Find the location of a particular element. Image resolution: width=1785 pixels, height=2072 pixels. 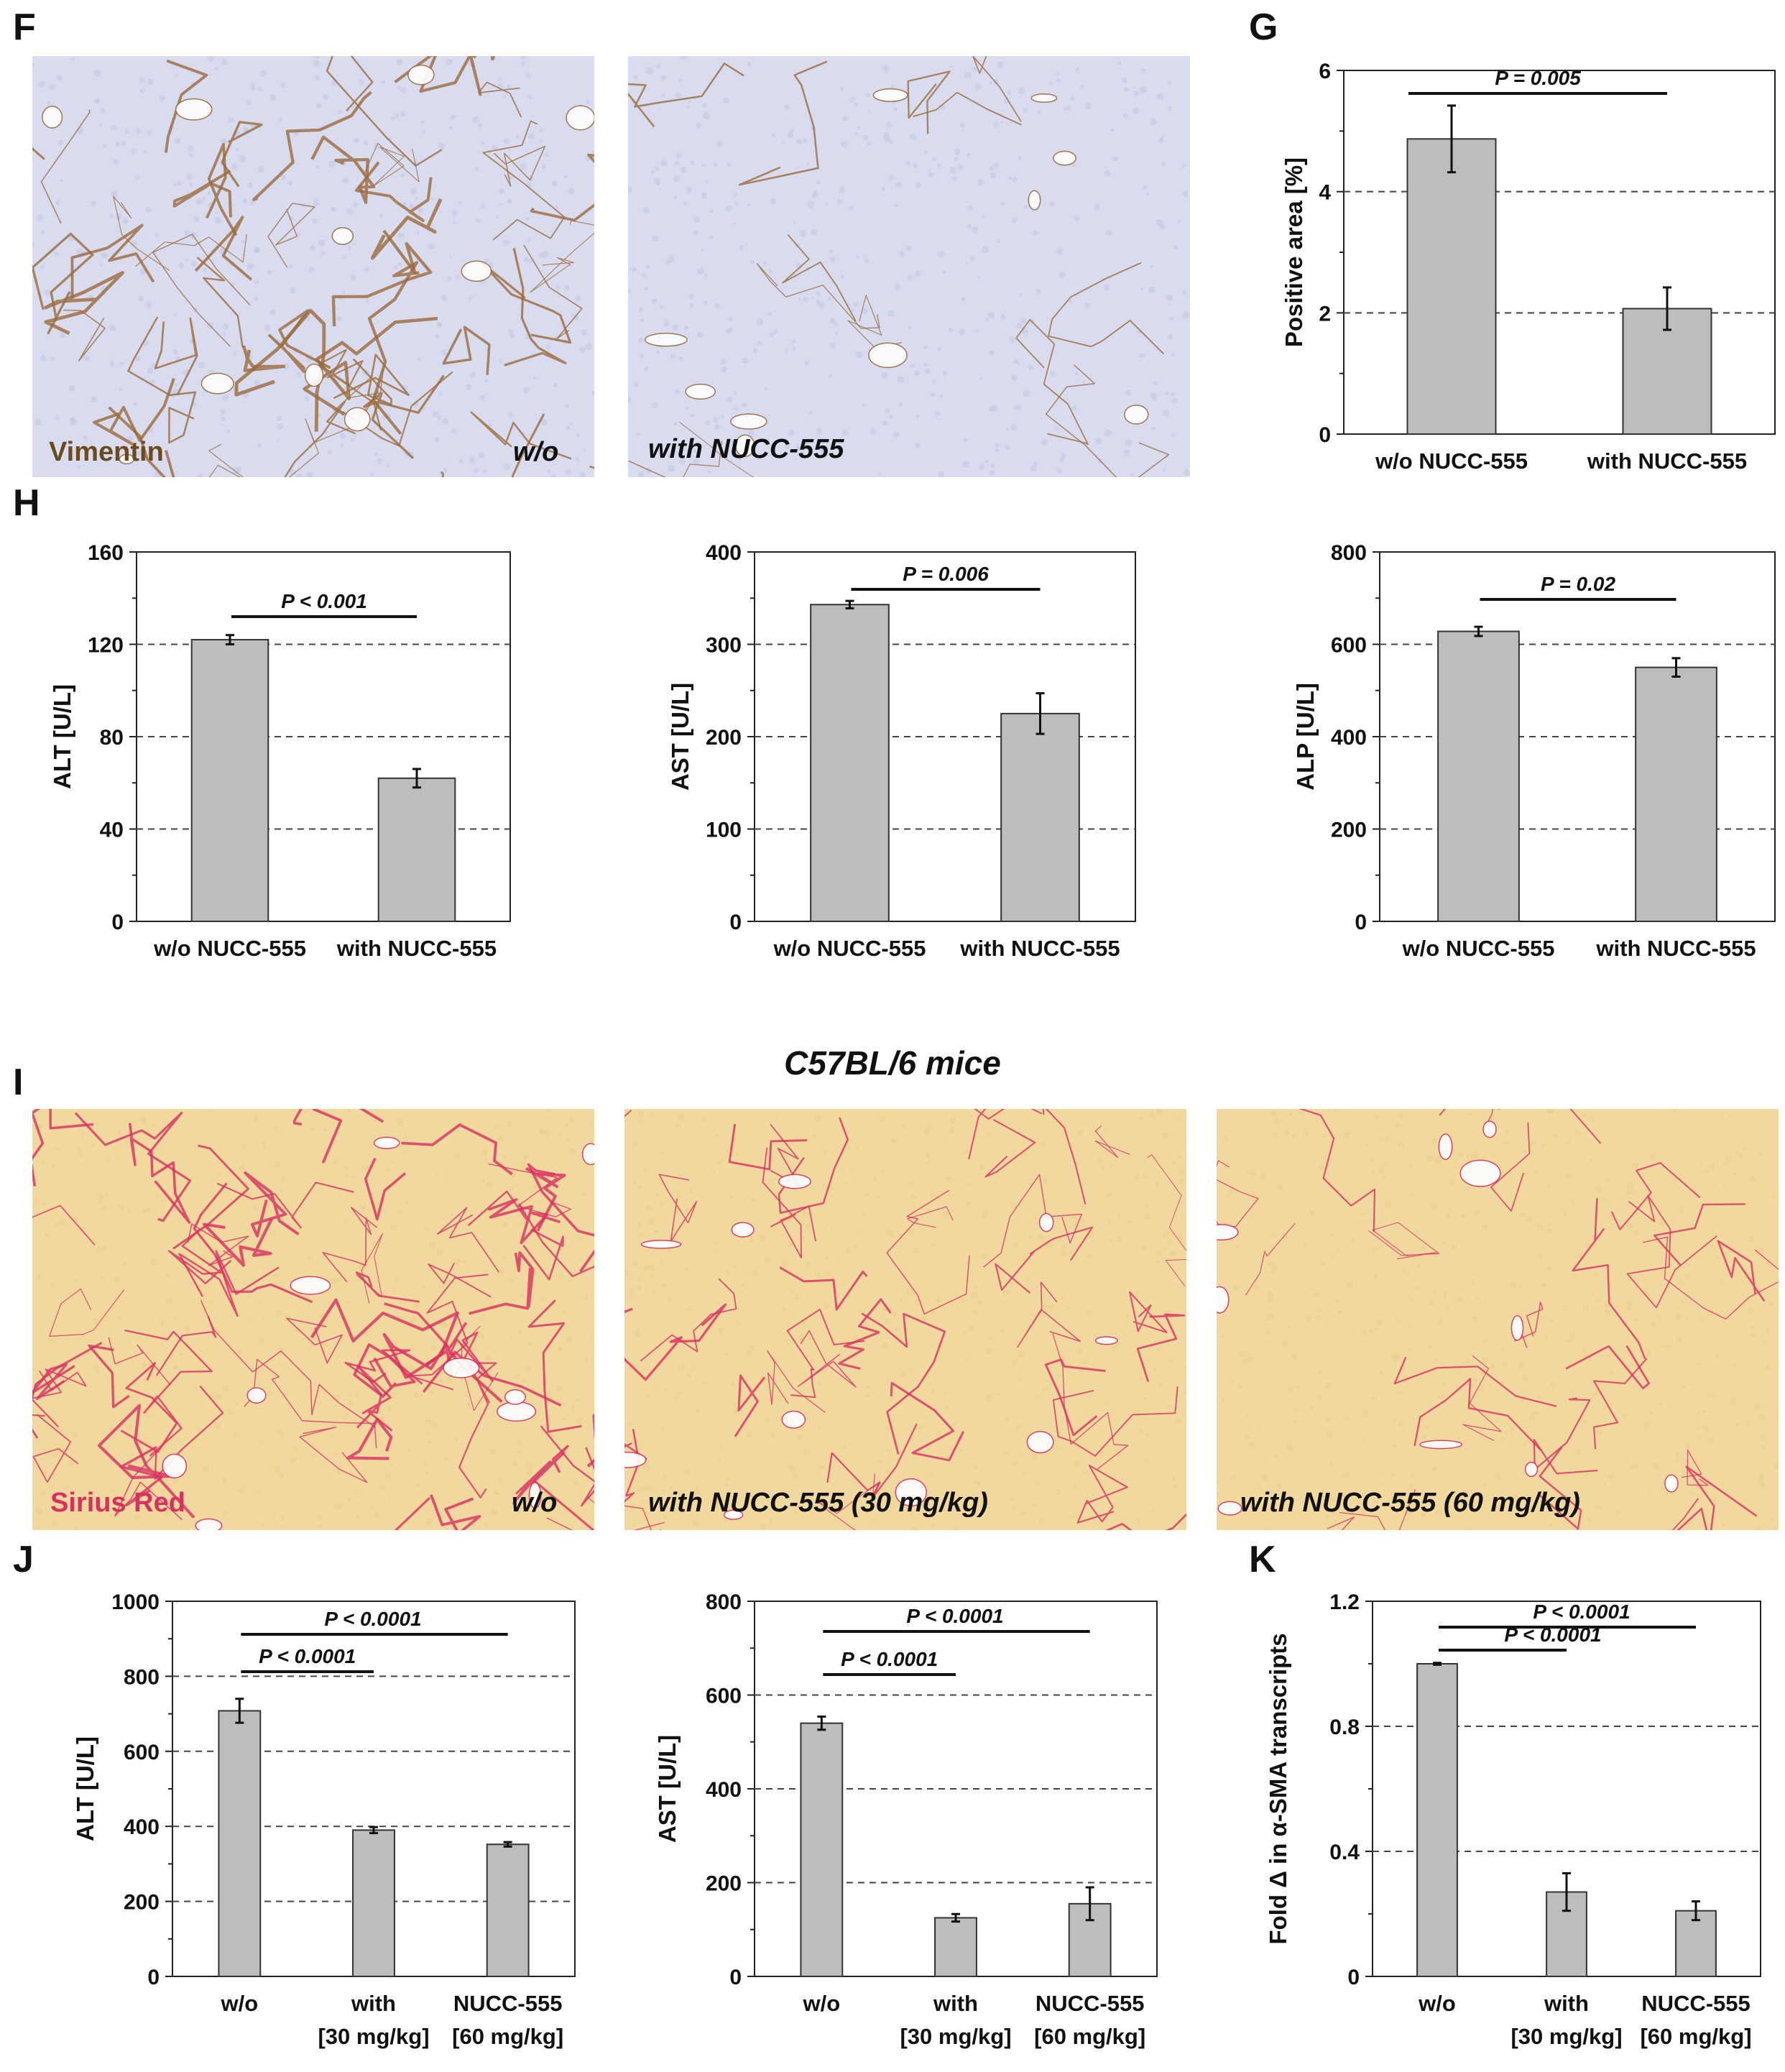

panel-letter-i: I is located at coordinates (18, 1082).